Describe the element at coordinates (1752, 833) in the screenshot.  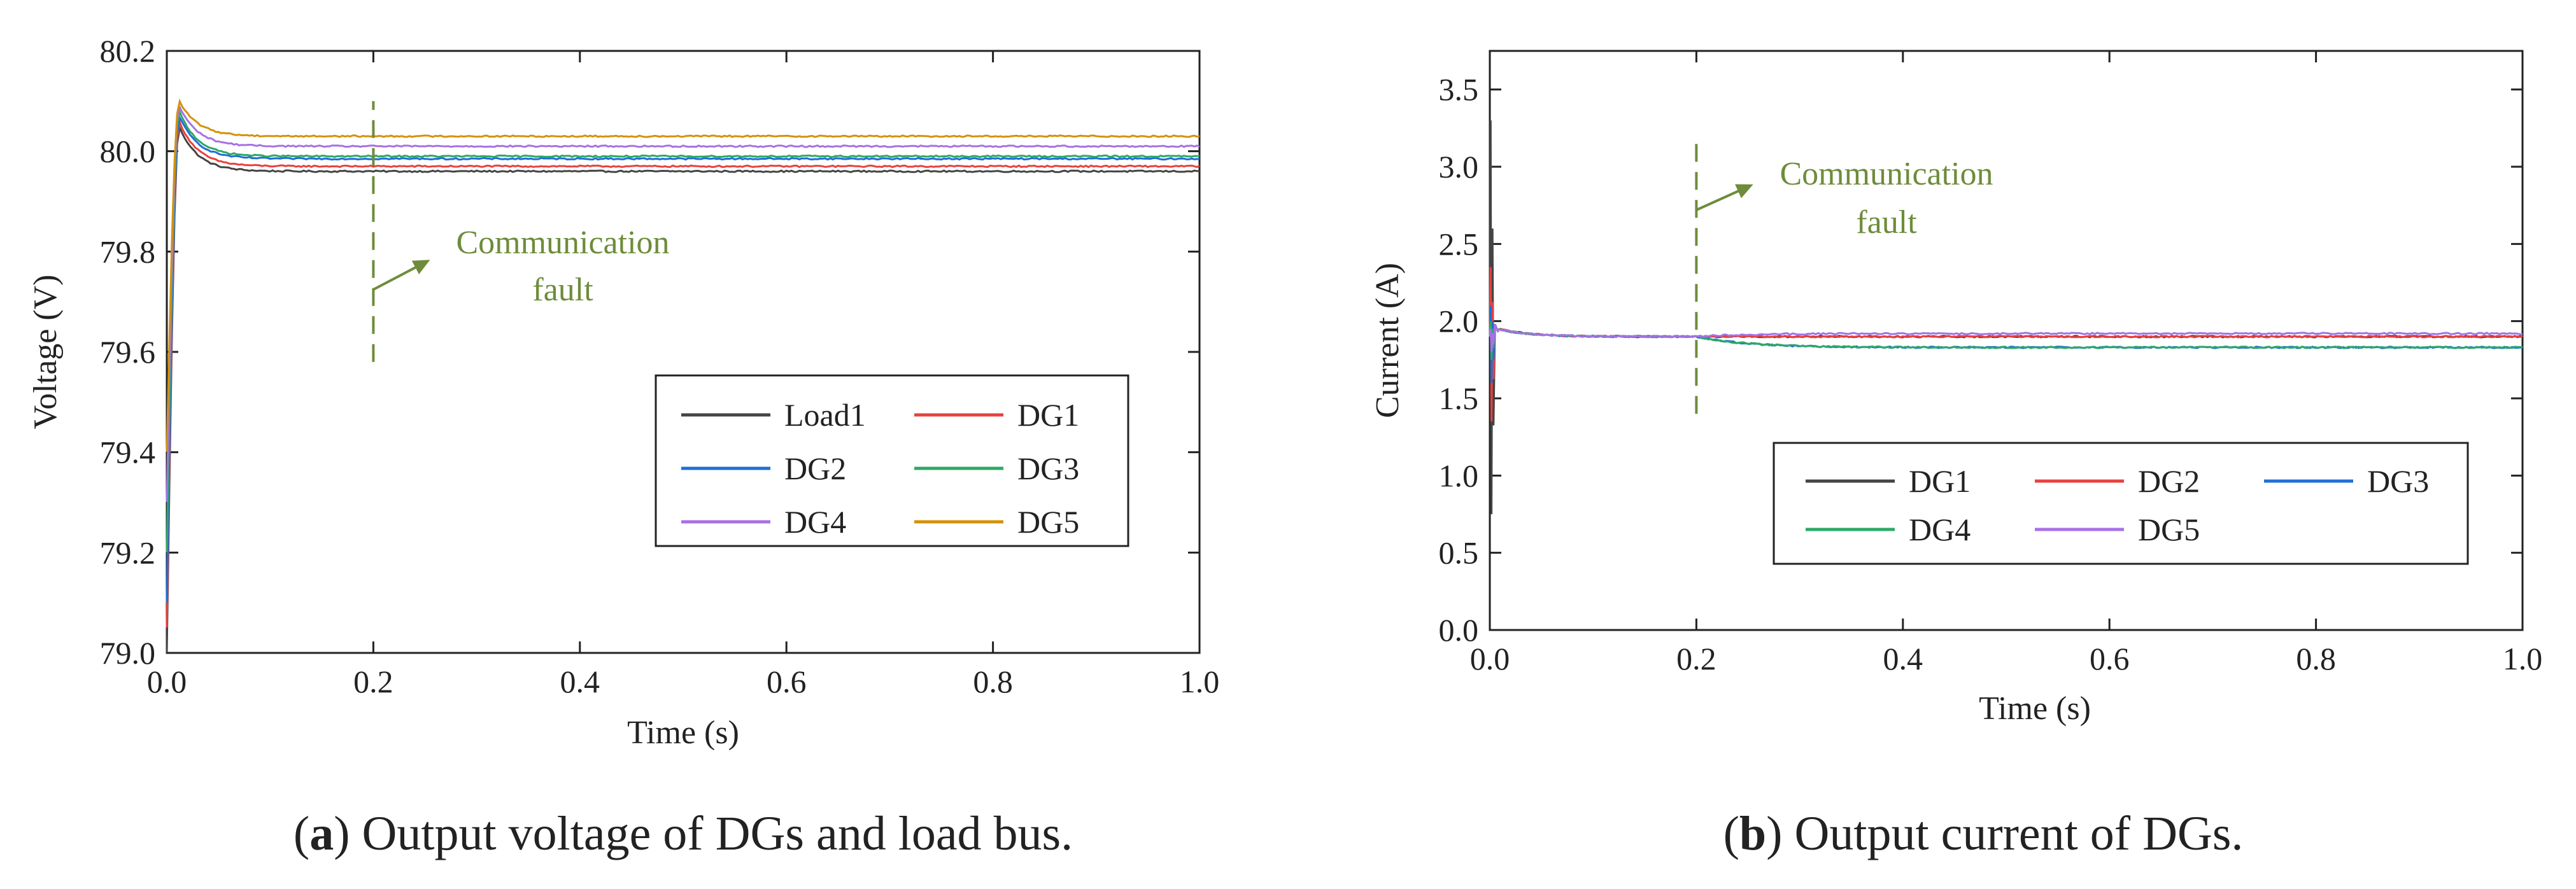
I see `current-caption-letter: b` at that location.